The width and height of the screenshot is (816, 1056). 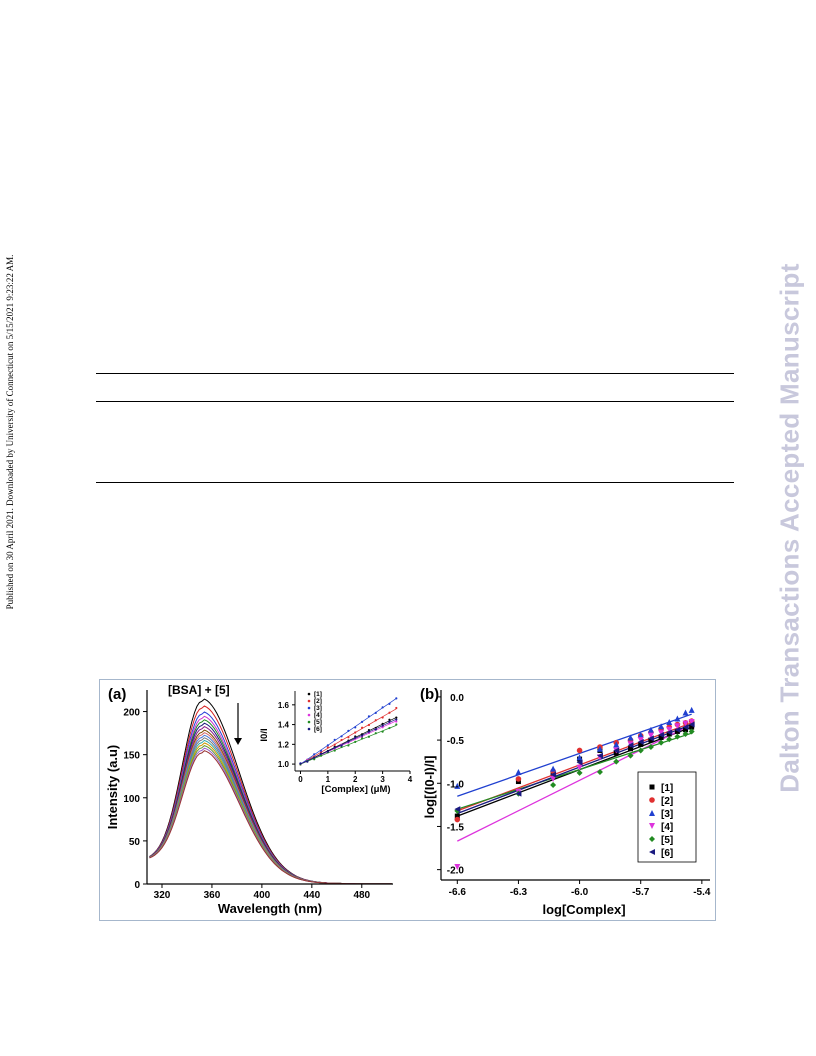 What do you see at coordinates (212, 895) in the screenshot?
I see `x-tick-label: 360` at bounding box center [212, 895].